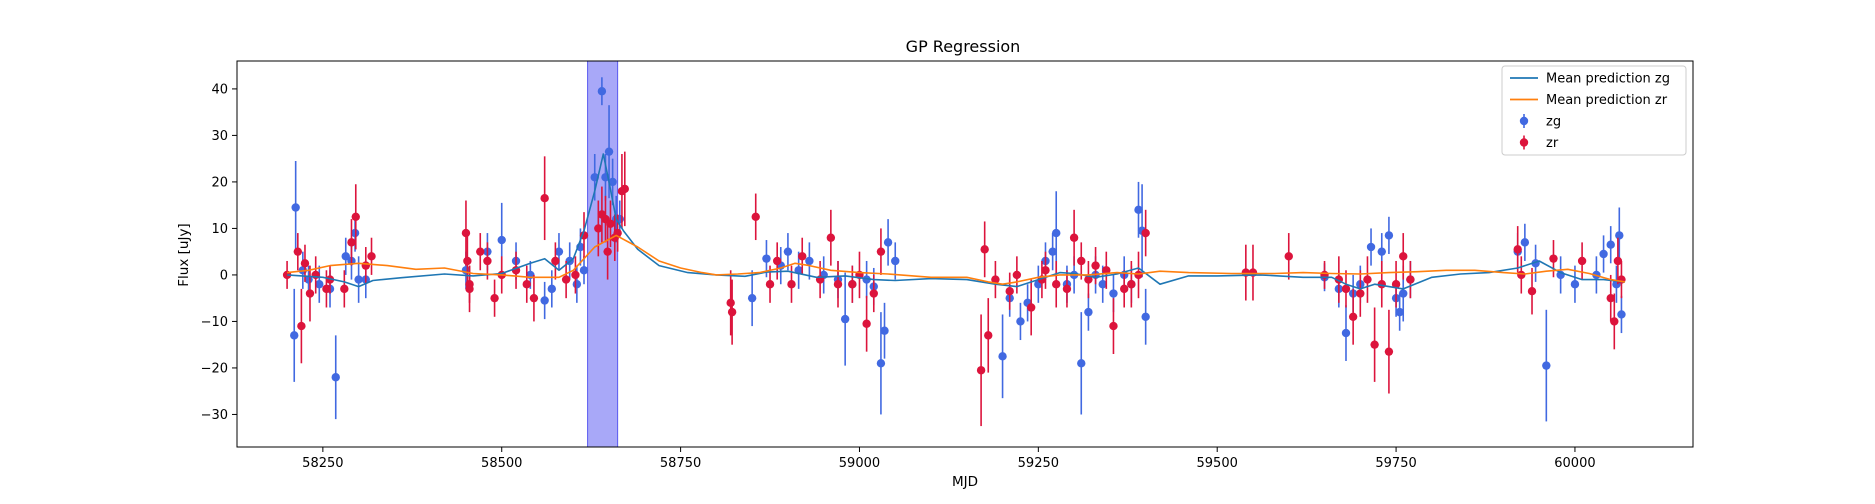  Describe the element at coordinates (963, 46) in the screenshot. I see `chart-title: GP Regression` at that location.